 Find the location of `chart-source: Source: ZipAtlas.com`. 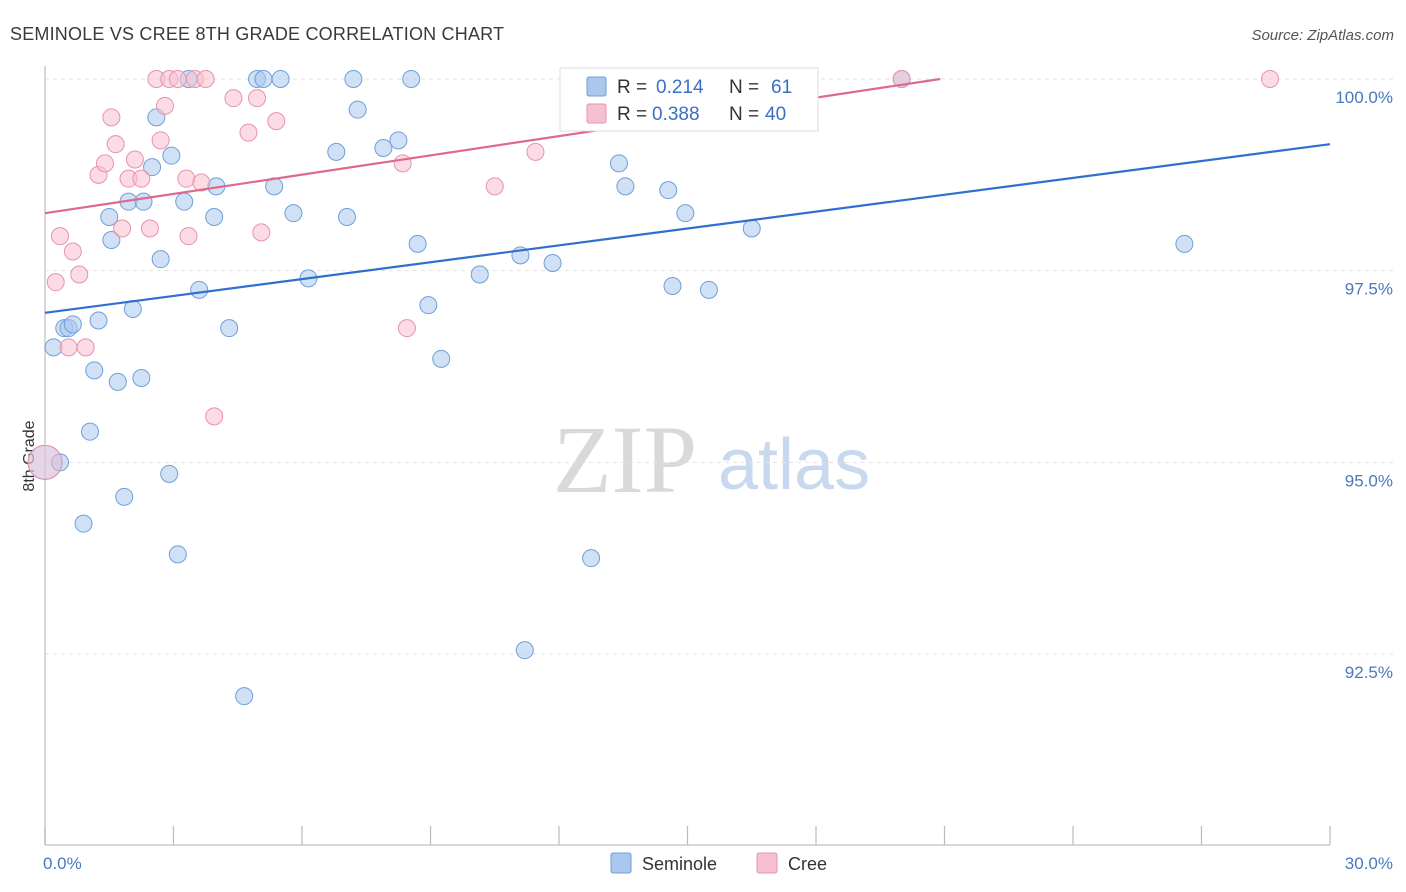

chart-source: Source: ZipAtlas.com is located at coordinates (1322, 35).